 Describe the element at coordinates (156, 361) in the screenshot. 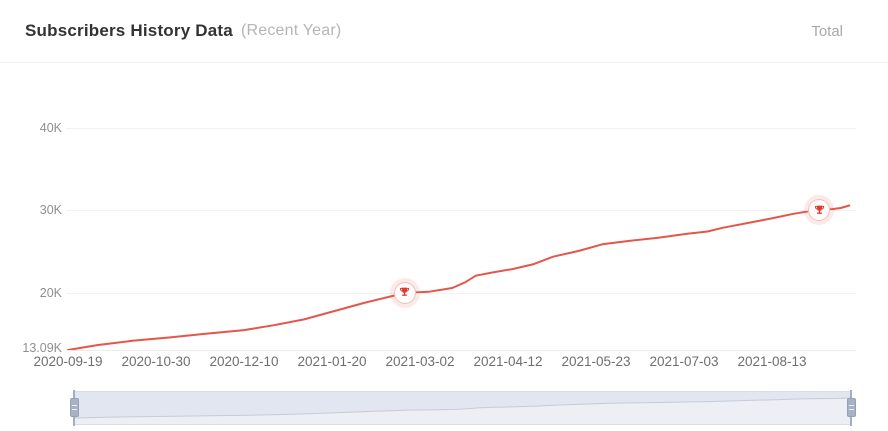

I see `x-axis-label: 2020-10-30` at that location.